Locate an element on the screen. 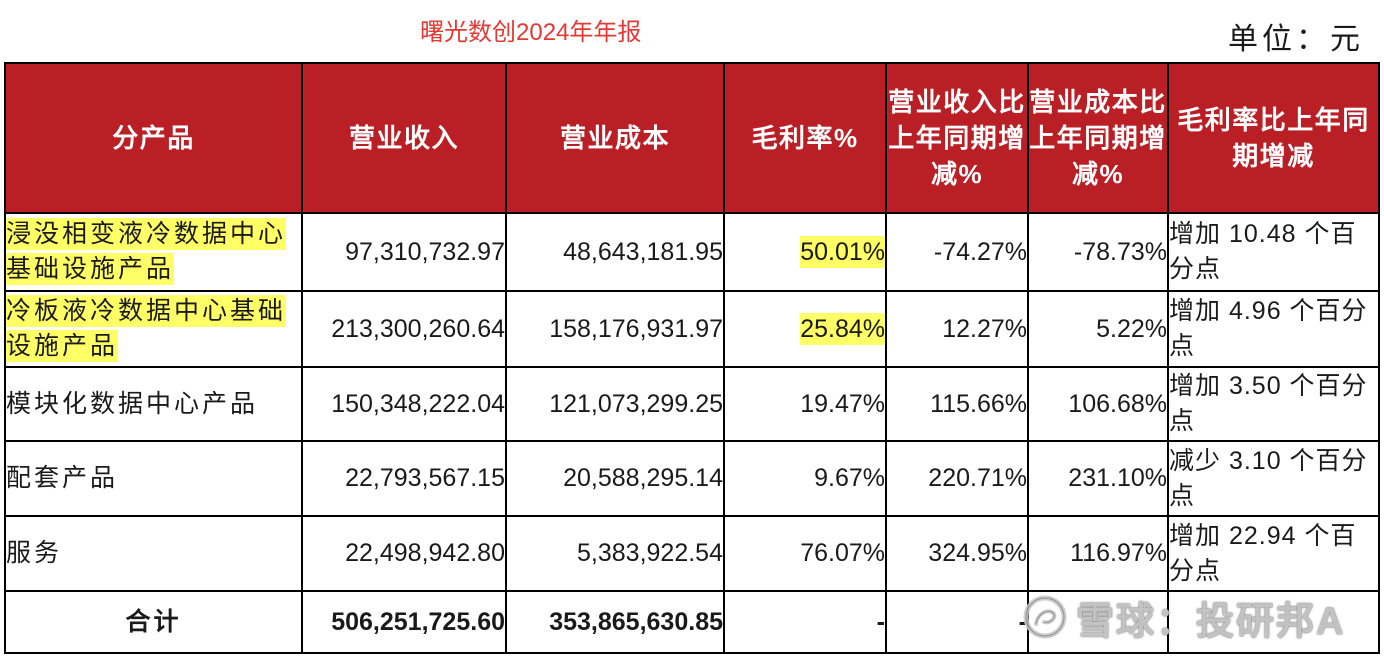 The image size is (1384, 656). snowball-logo-icon is located at coordinates (1045, 617).